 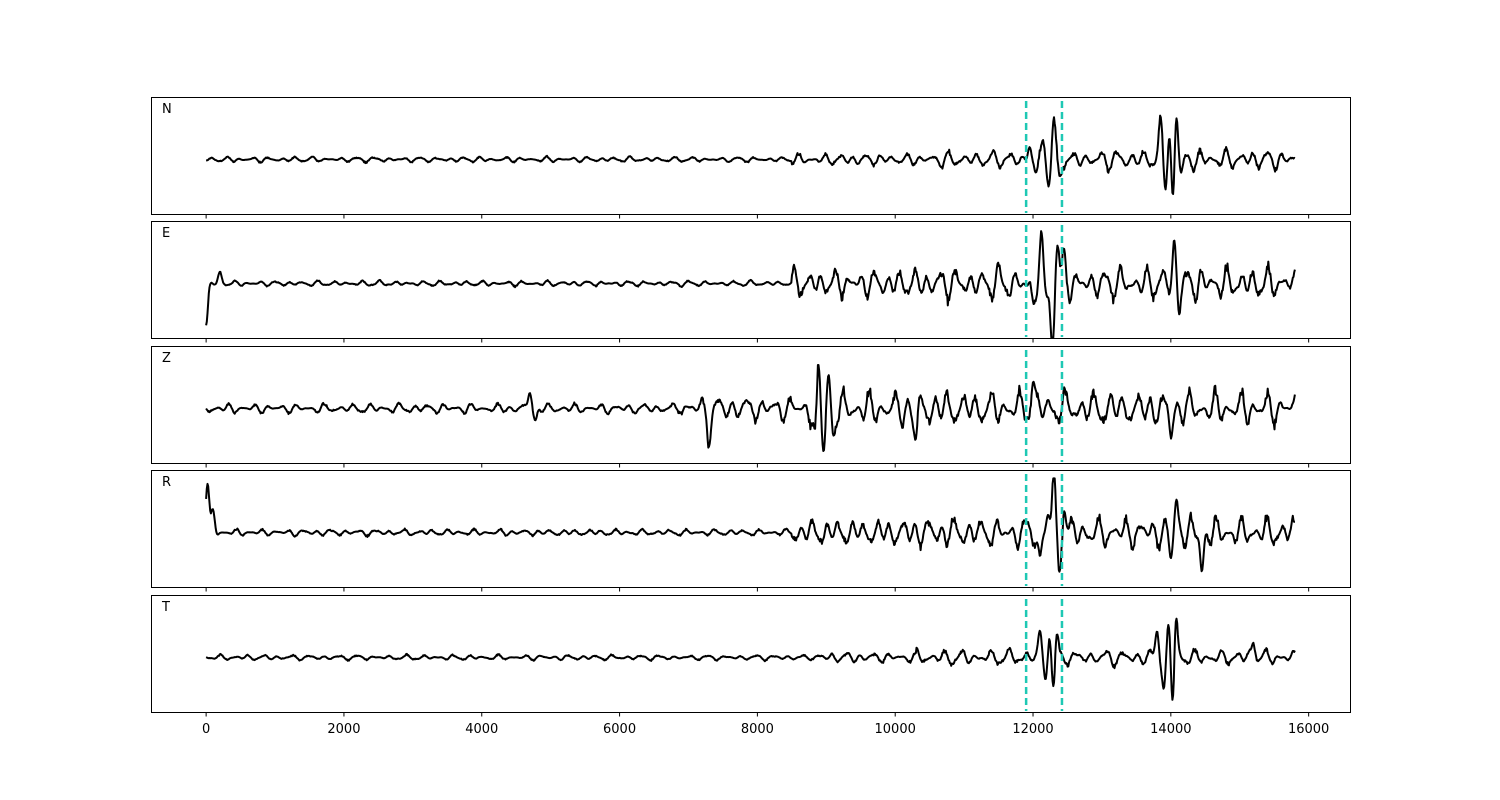 I want to click on panel-label-t: T, so click(x=165, y=607).